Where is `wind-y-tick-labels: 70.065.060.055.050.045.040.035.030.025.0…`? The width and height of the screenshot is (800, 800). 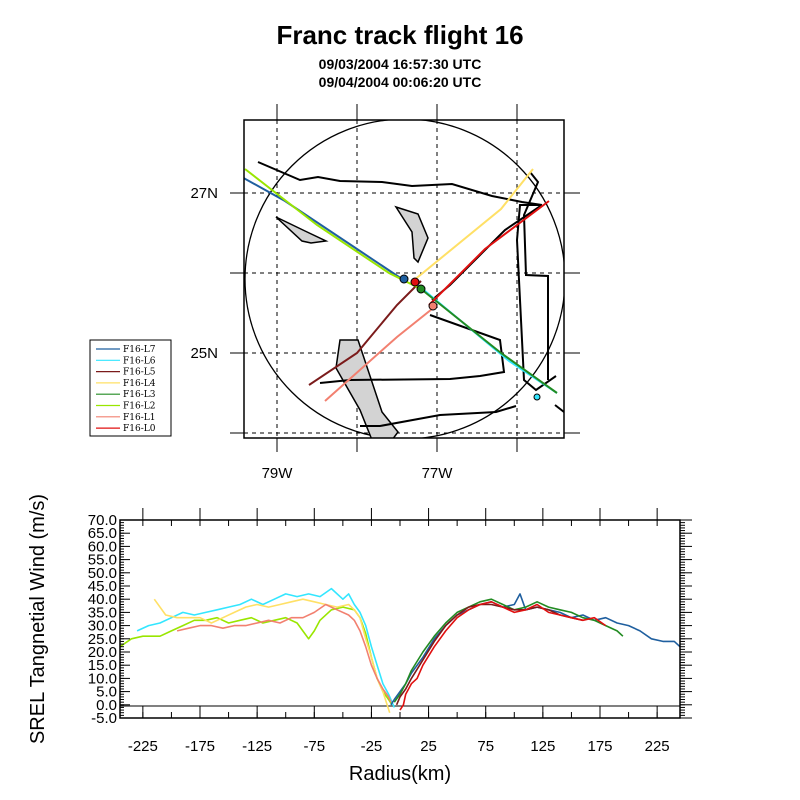 wind-y-tick-labels: 70.065.060.055.050.045.040.035.030.025.0… is located at coordinates (102, 619).